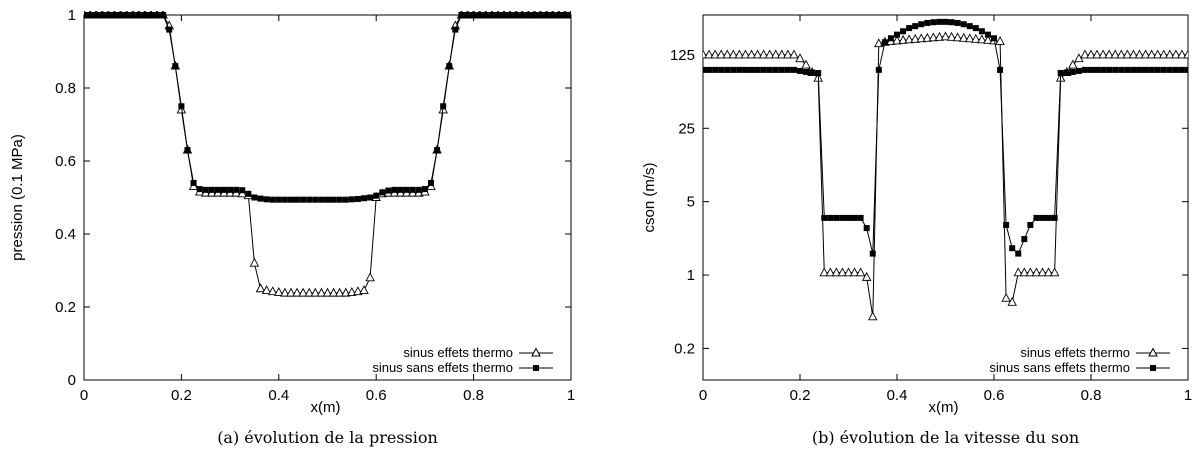 The height and width of the screenshot is (459, 1200). I want to click on y-tick-label: 0.2, so click(684, 348).